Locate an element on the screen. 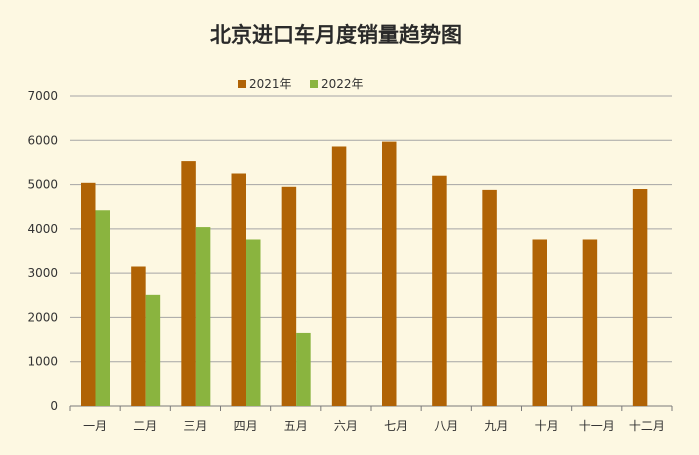 This screenshot has width=699, height=455. y-tick-label: 2000 is located at coordinates (42, 317).